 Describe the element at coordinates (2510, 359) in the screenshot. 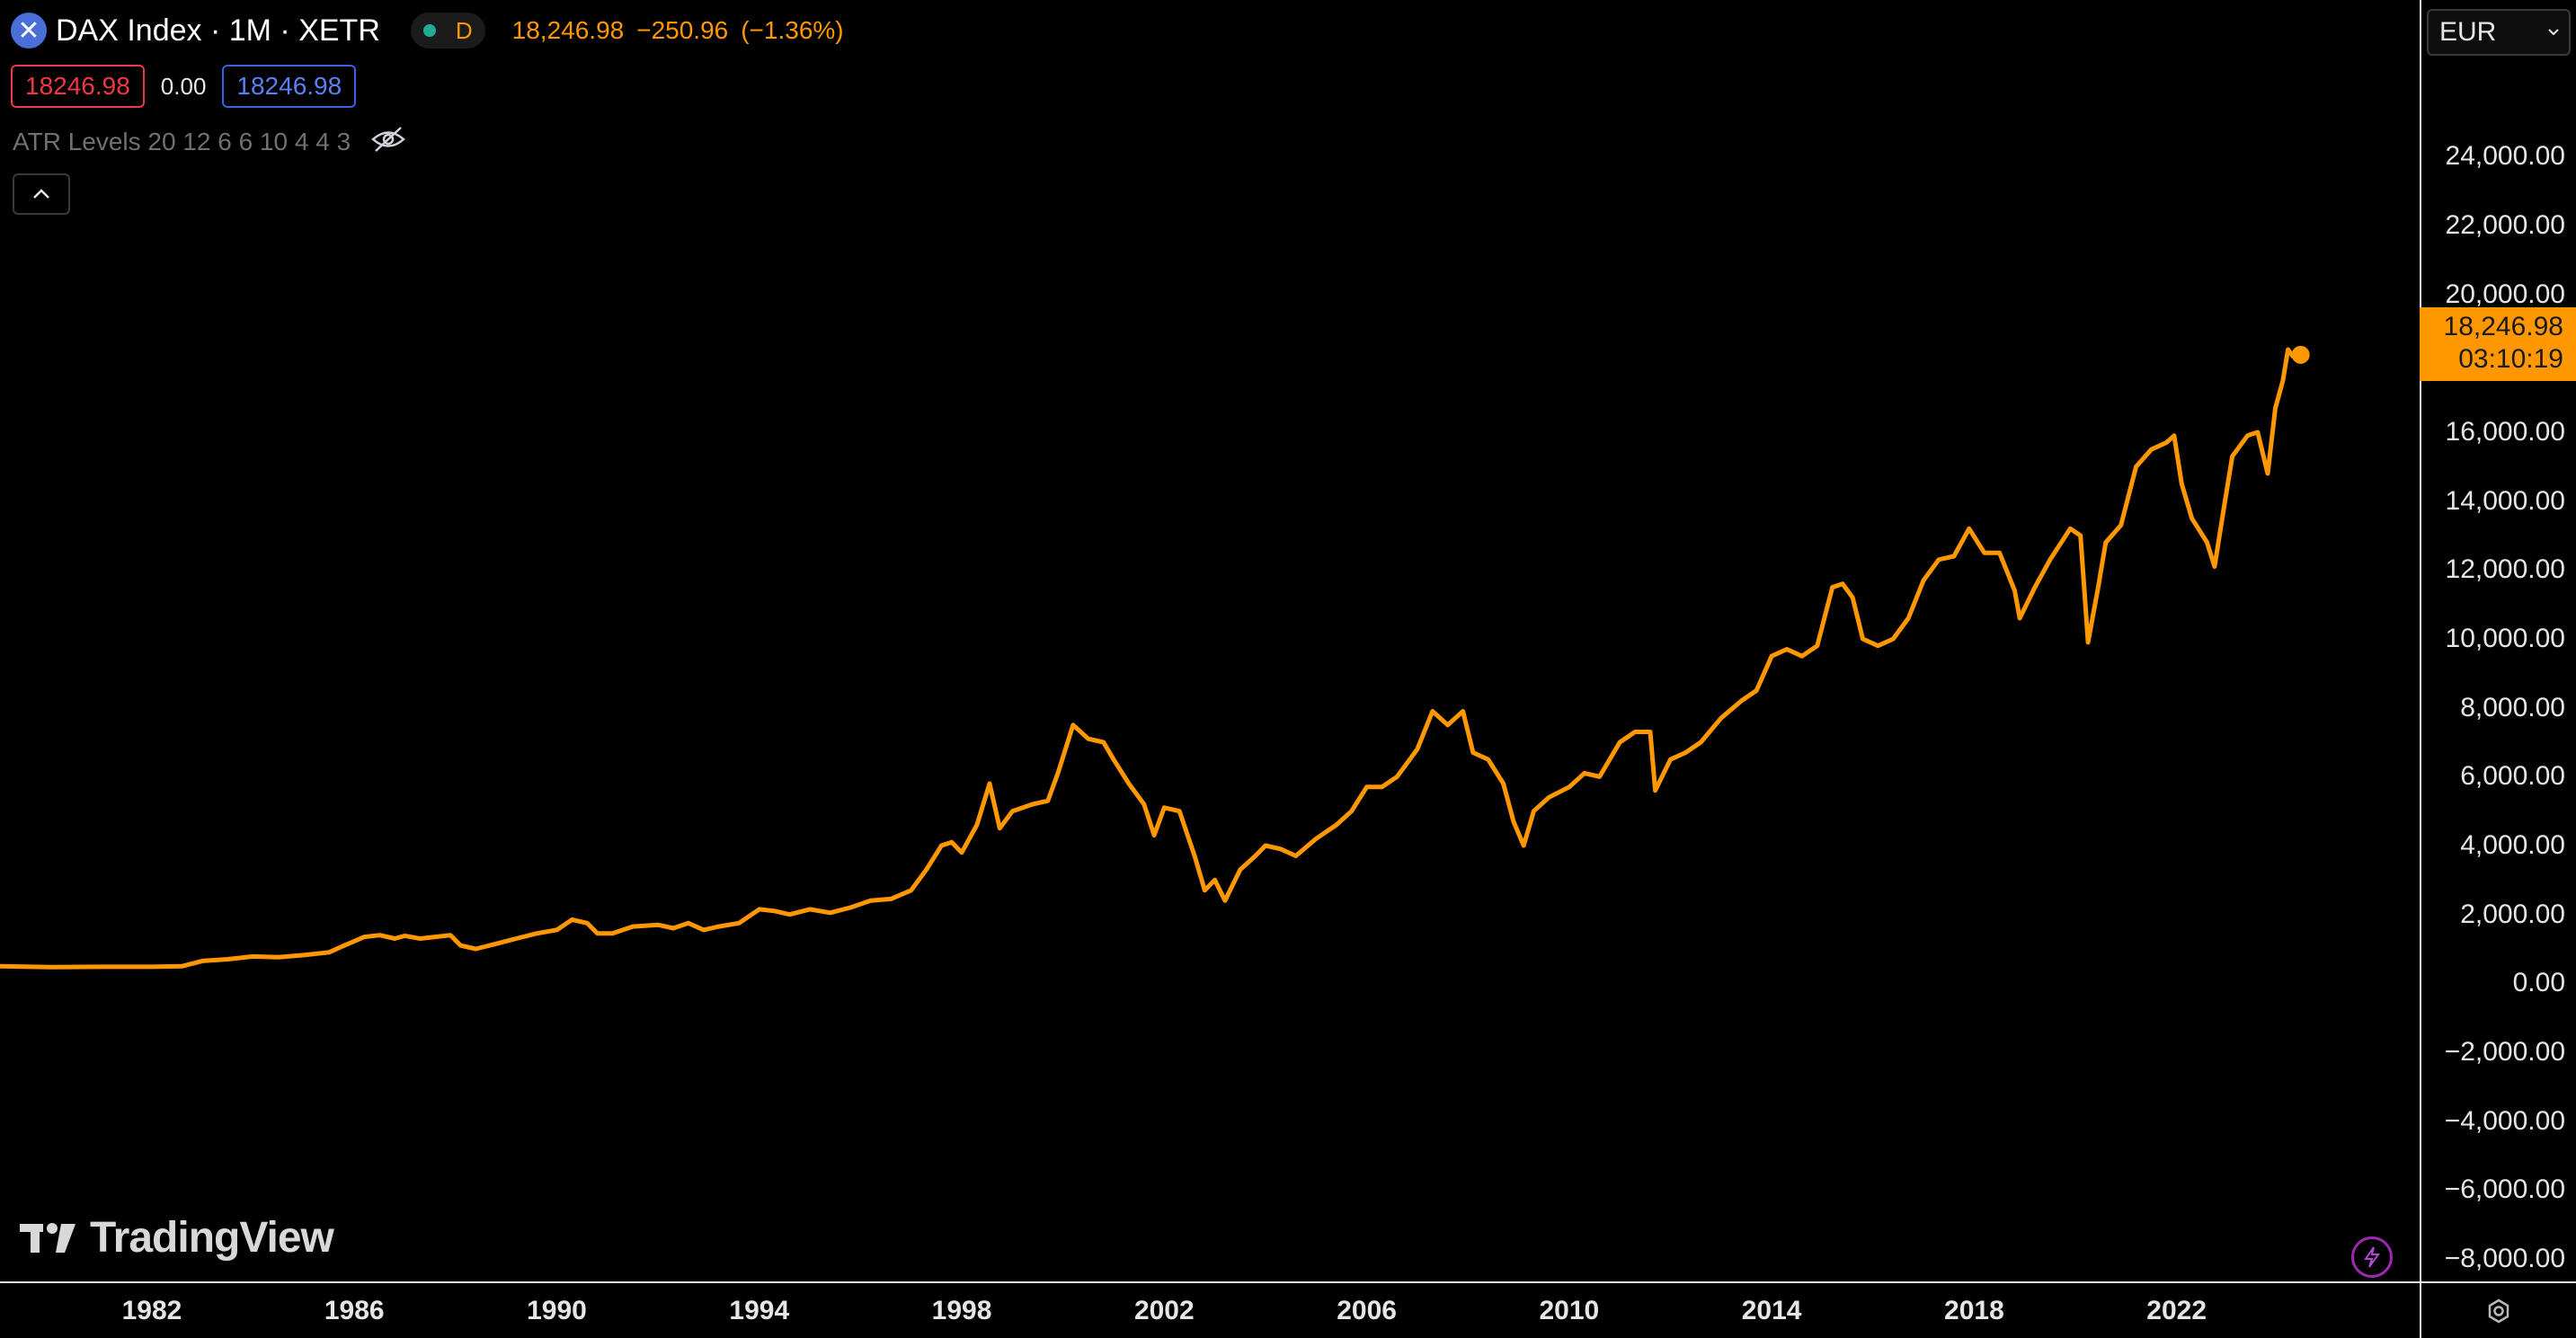

I see `bar-countdown: 03:10:19` at that location.